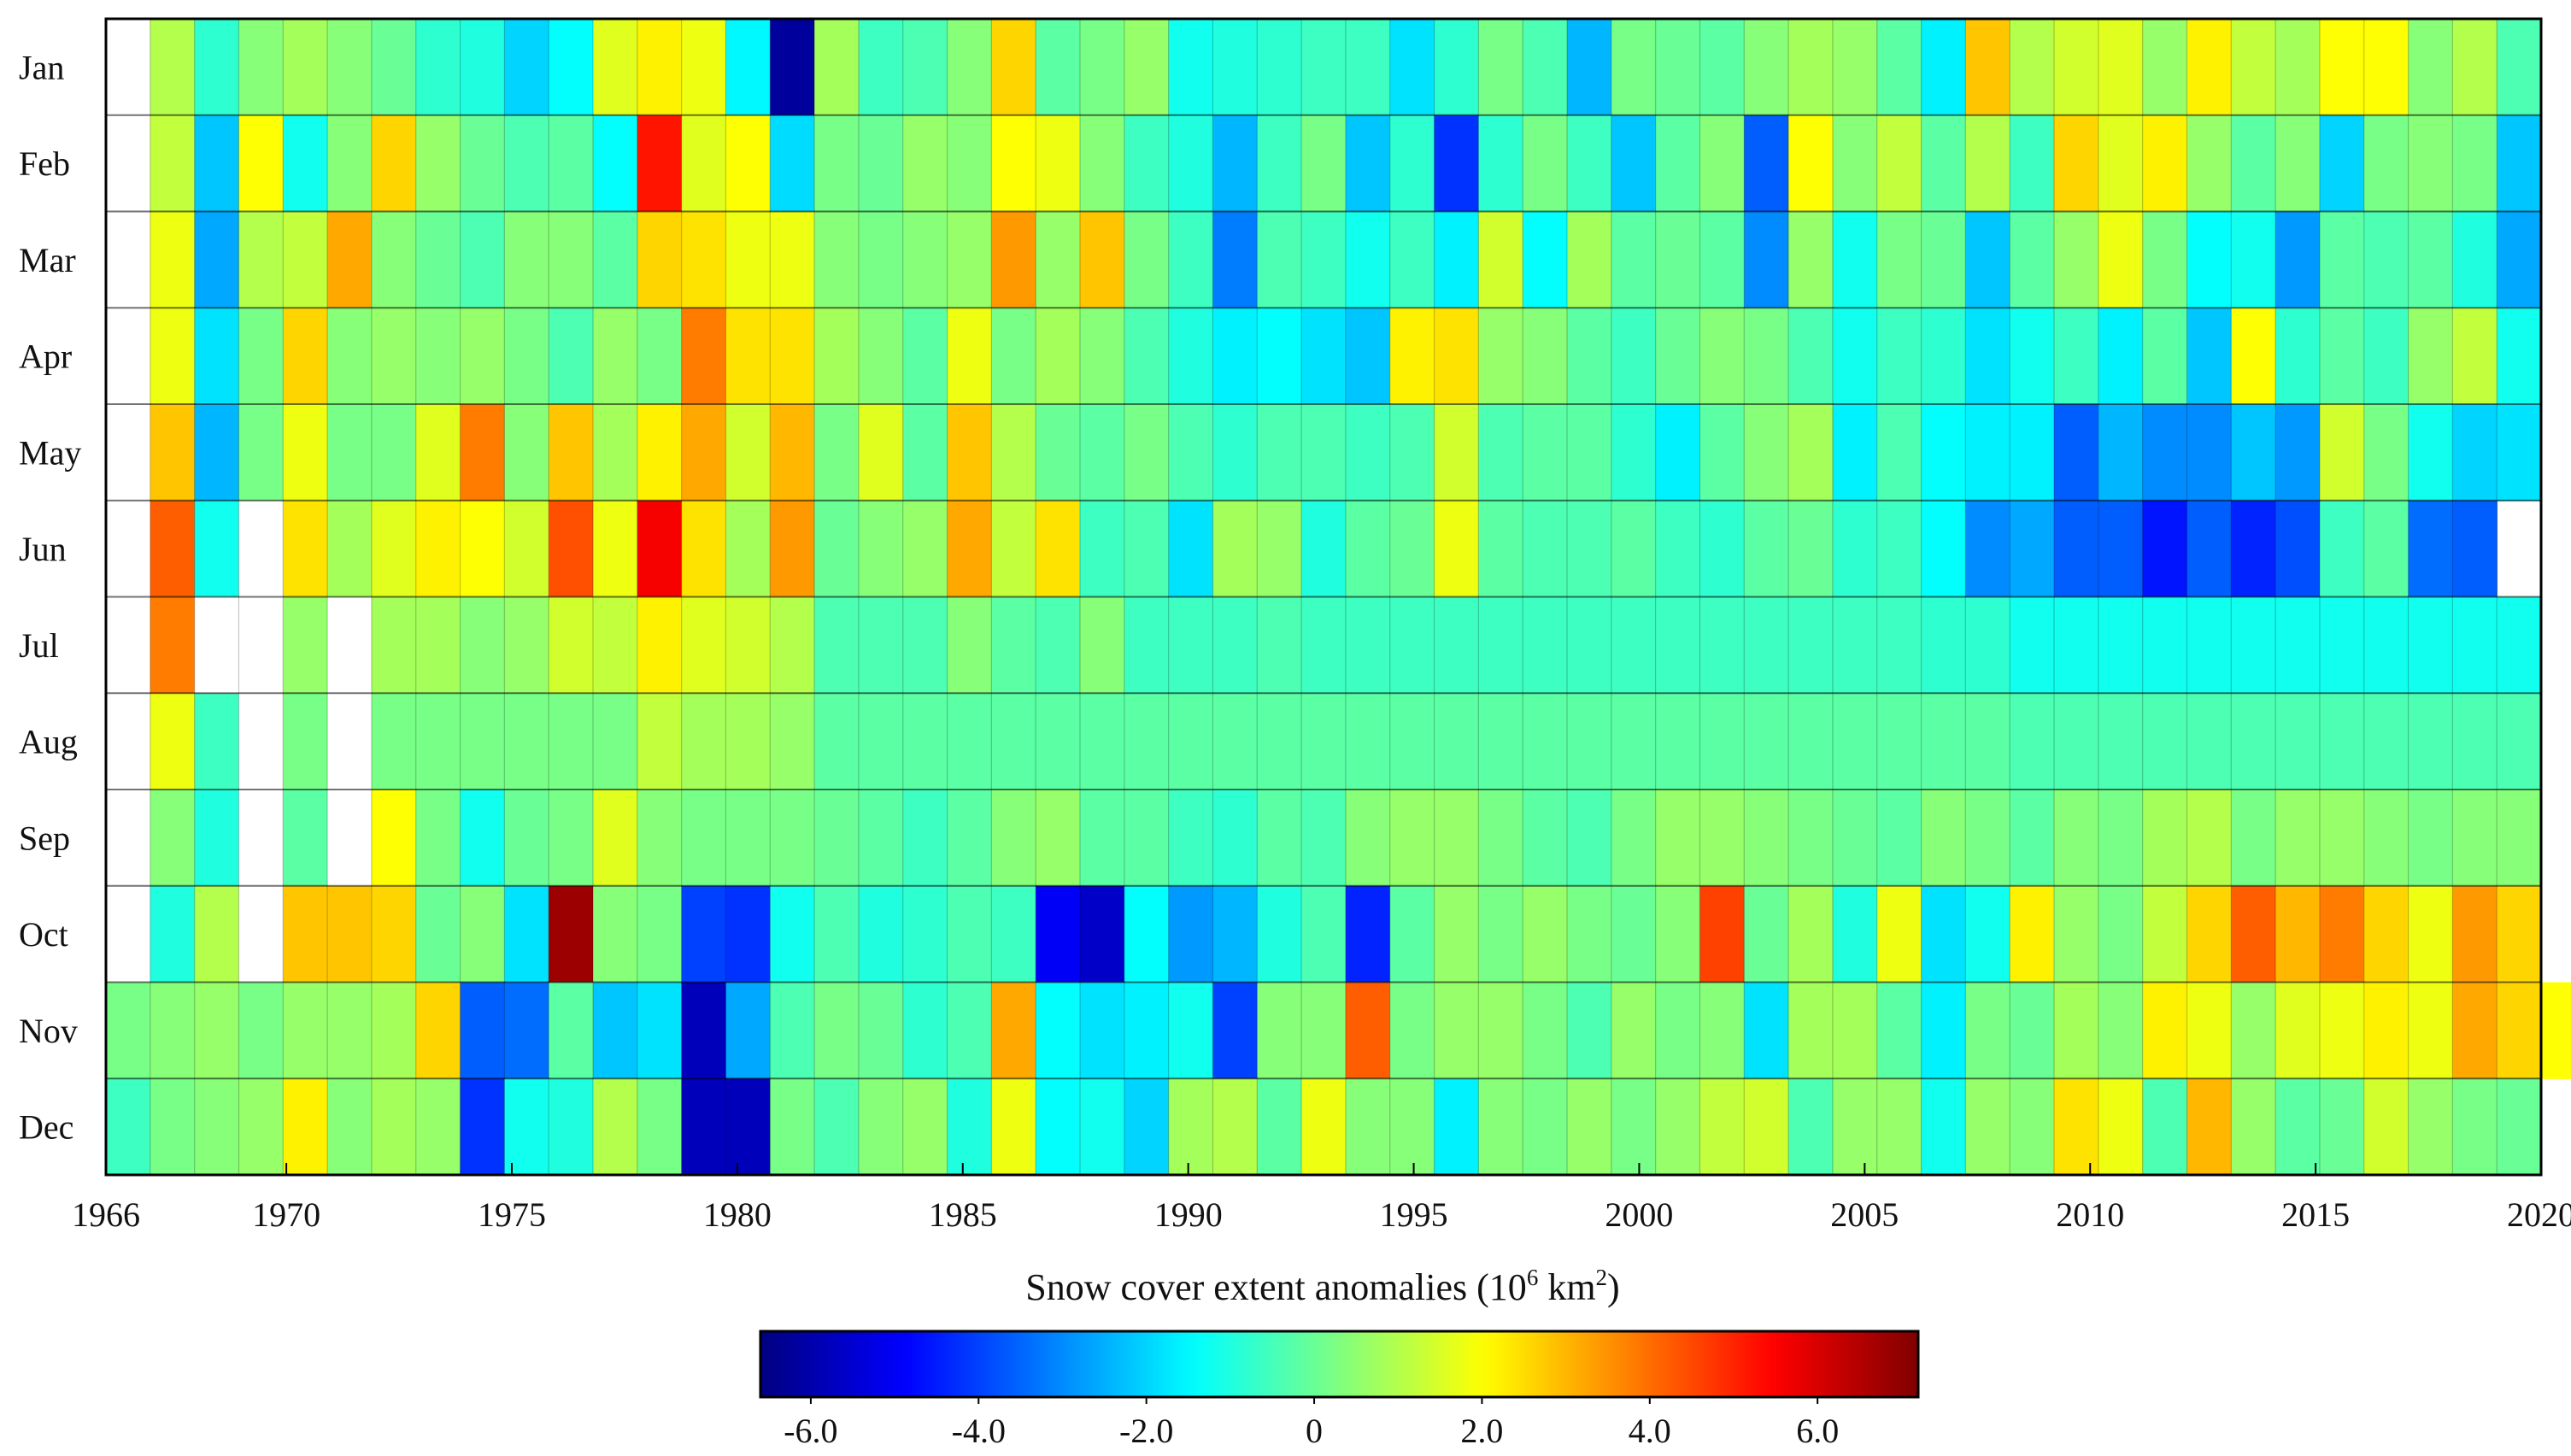  Describe the element at coordinates (2090, 1215) in the screenshot. I see `year-label: 2010` at that location.